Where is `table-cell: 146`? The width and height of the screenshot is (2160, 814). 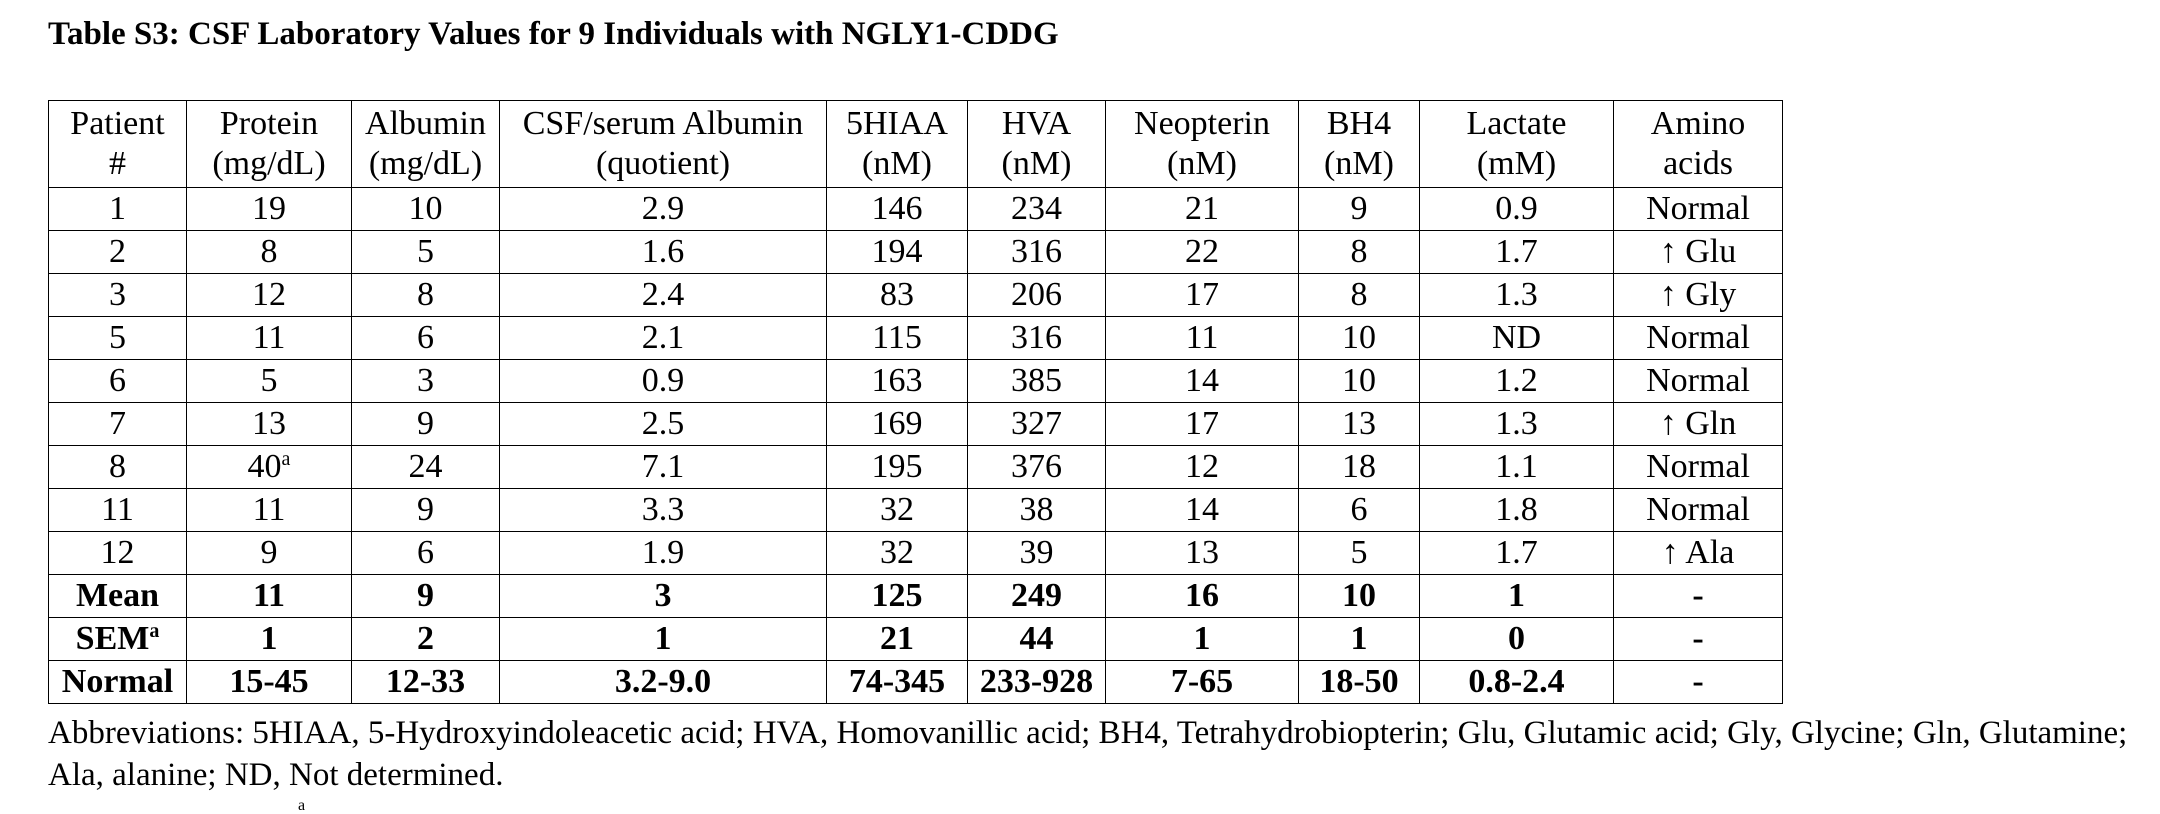
table-cell: 146 is located at coordinates (897, 209).